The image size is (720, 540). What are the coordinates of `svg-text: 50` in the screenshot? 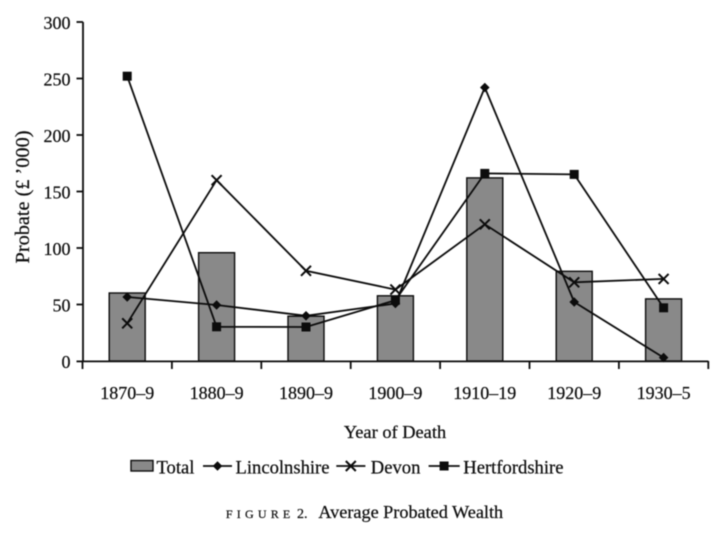 It's located at (62, 306).